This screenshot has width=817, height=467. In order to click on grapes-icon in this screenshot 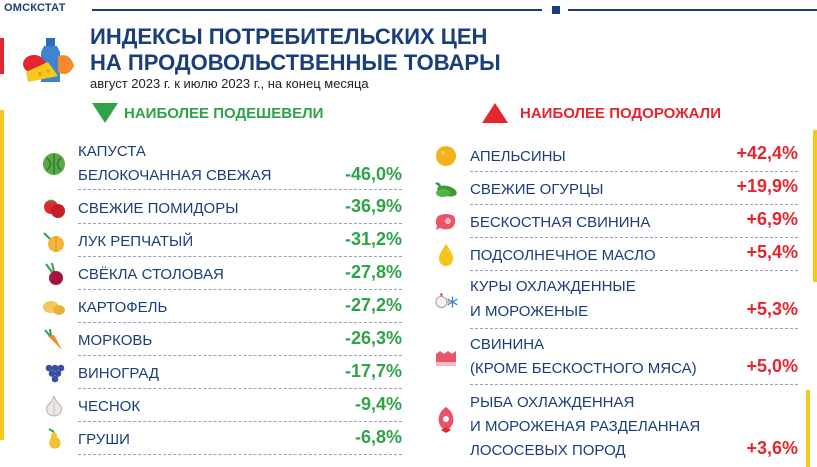, I will do `click(54, 373)`.